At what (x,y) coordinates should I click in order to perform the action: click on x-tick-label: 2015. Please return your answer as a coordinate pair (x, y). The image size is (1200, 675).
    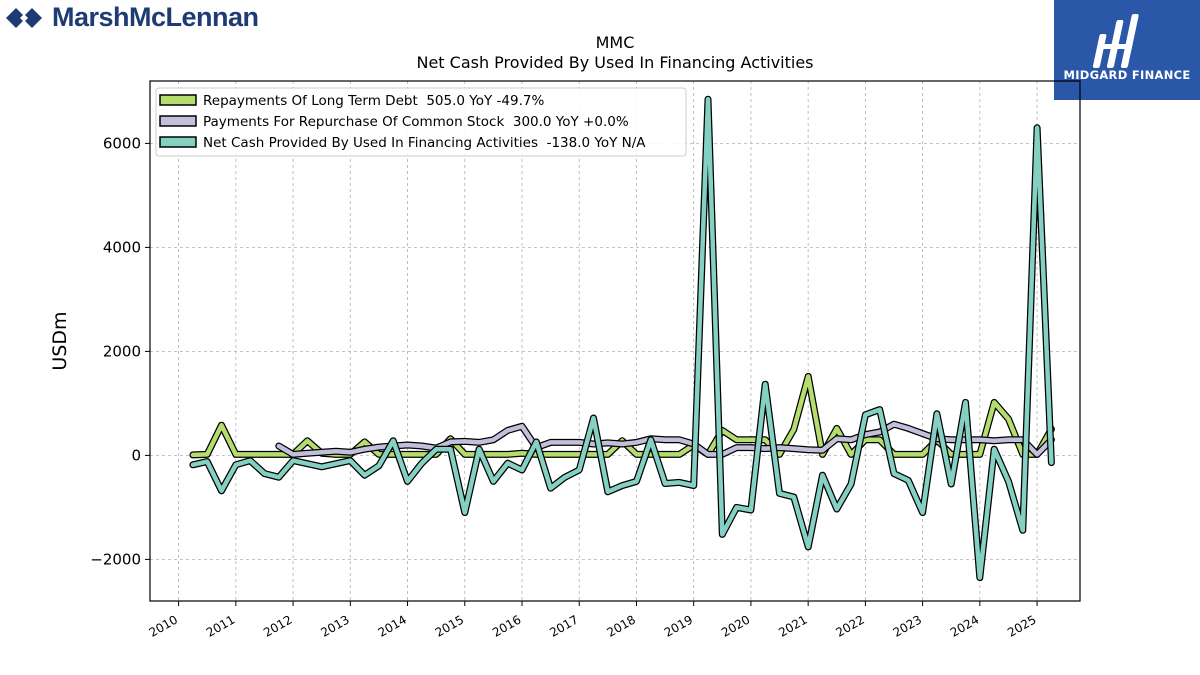
    Looking at the image, I should click on (449, 625).